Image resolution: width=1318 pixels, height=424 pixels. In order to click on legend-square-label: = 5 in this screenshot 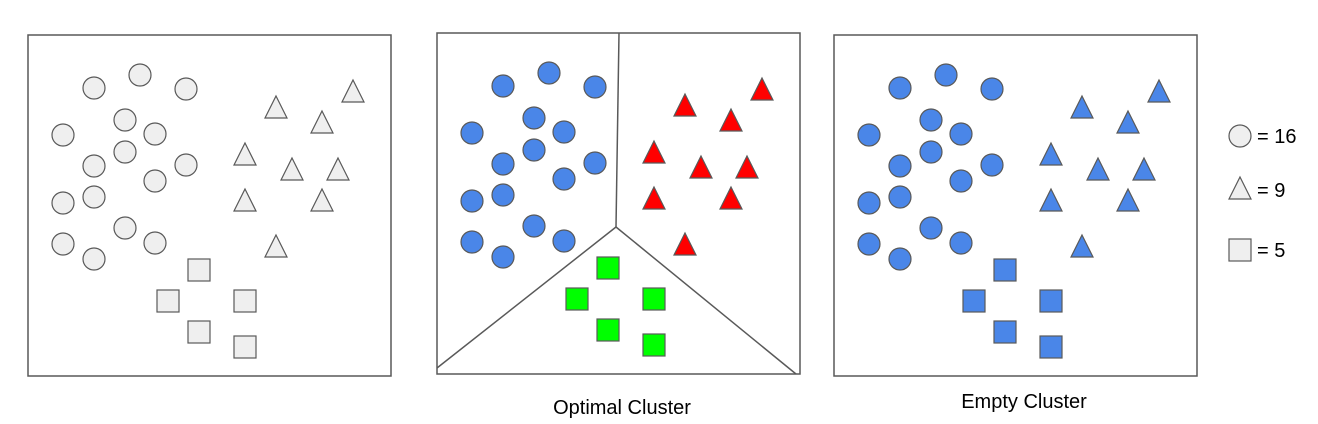, I will do `click(1271, 251)`.